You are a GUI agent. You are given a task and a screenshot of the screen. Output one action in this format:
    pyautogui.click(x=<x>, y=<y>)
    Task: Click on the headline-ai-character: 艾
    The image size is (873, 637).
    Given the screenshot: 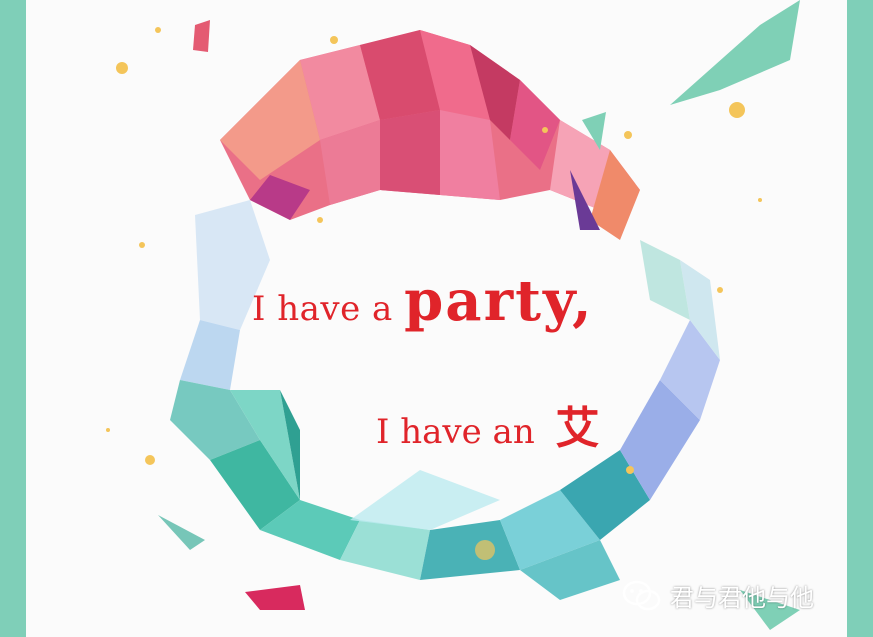 What is the action you would take?
    pyautogui.click(x=577, y=428)
    